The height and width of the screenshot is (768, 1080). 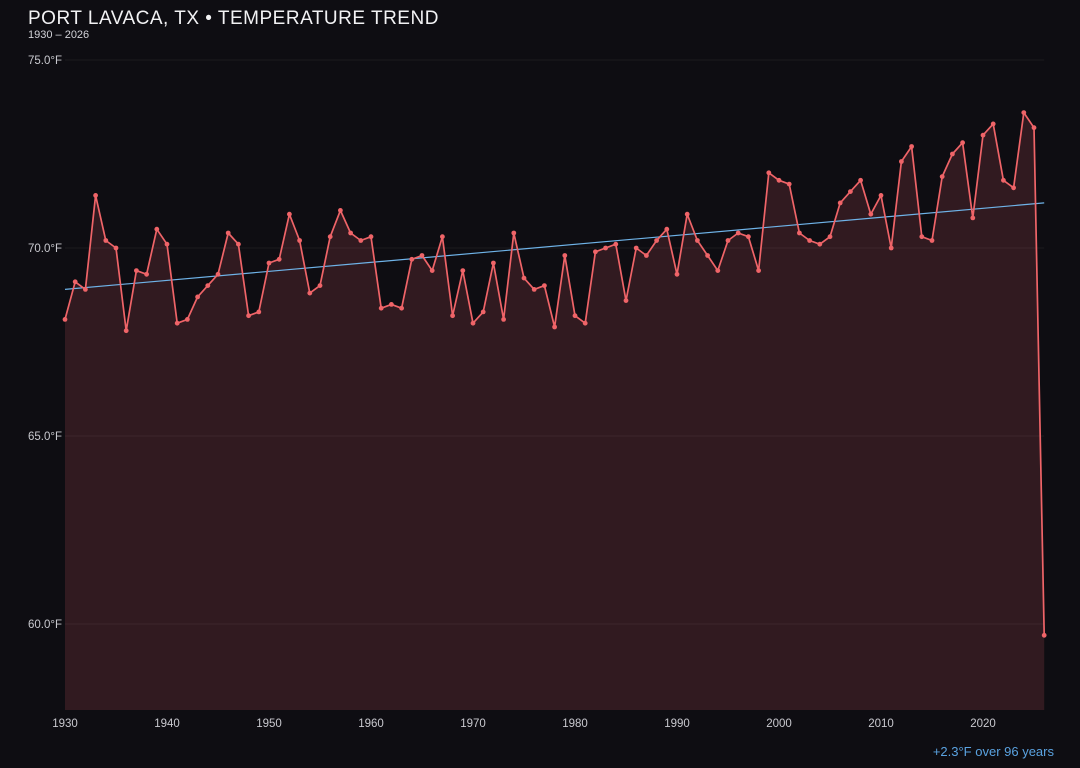 What do you see at coordinates (45, 343) in the screenshot?
I see `y-axis-labels: 75.0°F 70.0°F 65.0°F 60.0°F` at bounding box center [45, 343].